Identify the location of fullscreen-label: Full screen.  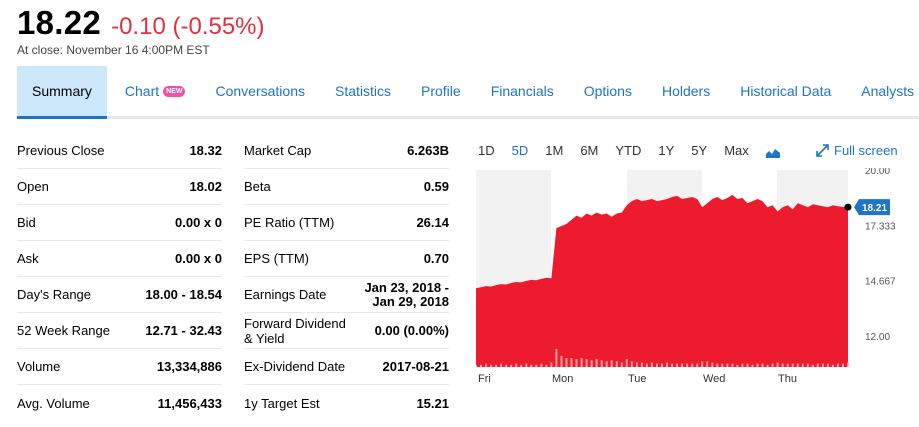
(866, 150).